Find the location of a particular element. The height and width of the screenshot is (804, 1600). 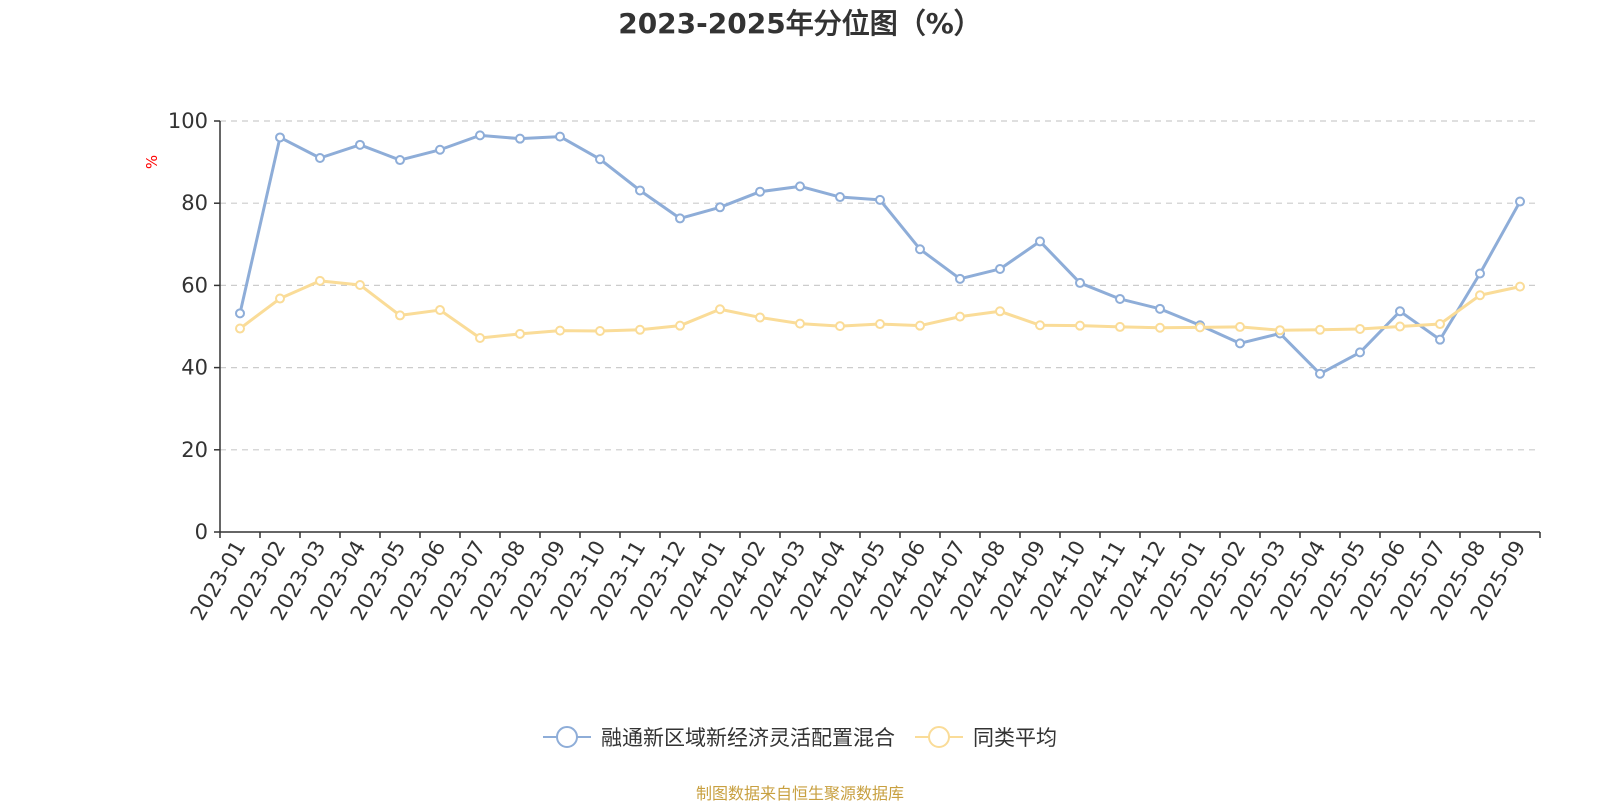

series-line is located at coordinates (880, 309).